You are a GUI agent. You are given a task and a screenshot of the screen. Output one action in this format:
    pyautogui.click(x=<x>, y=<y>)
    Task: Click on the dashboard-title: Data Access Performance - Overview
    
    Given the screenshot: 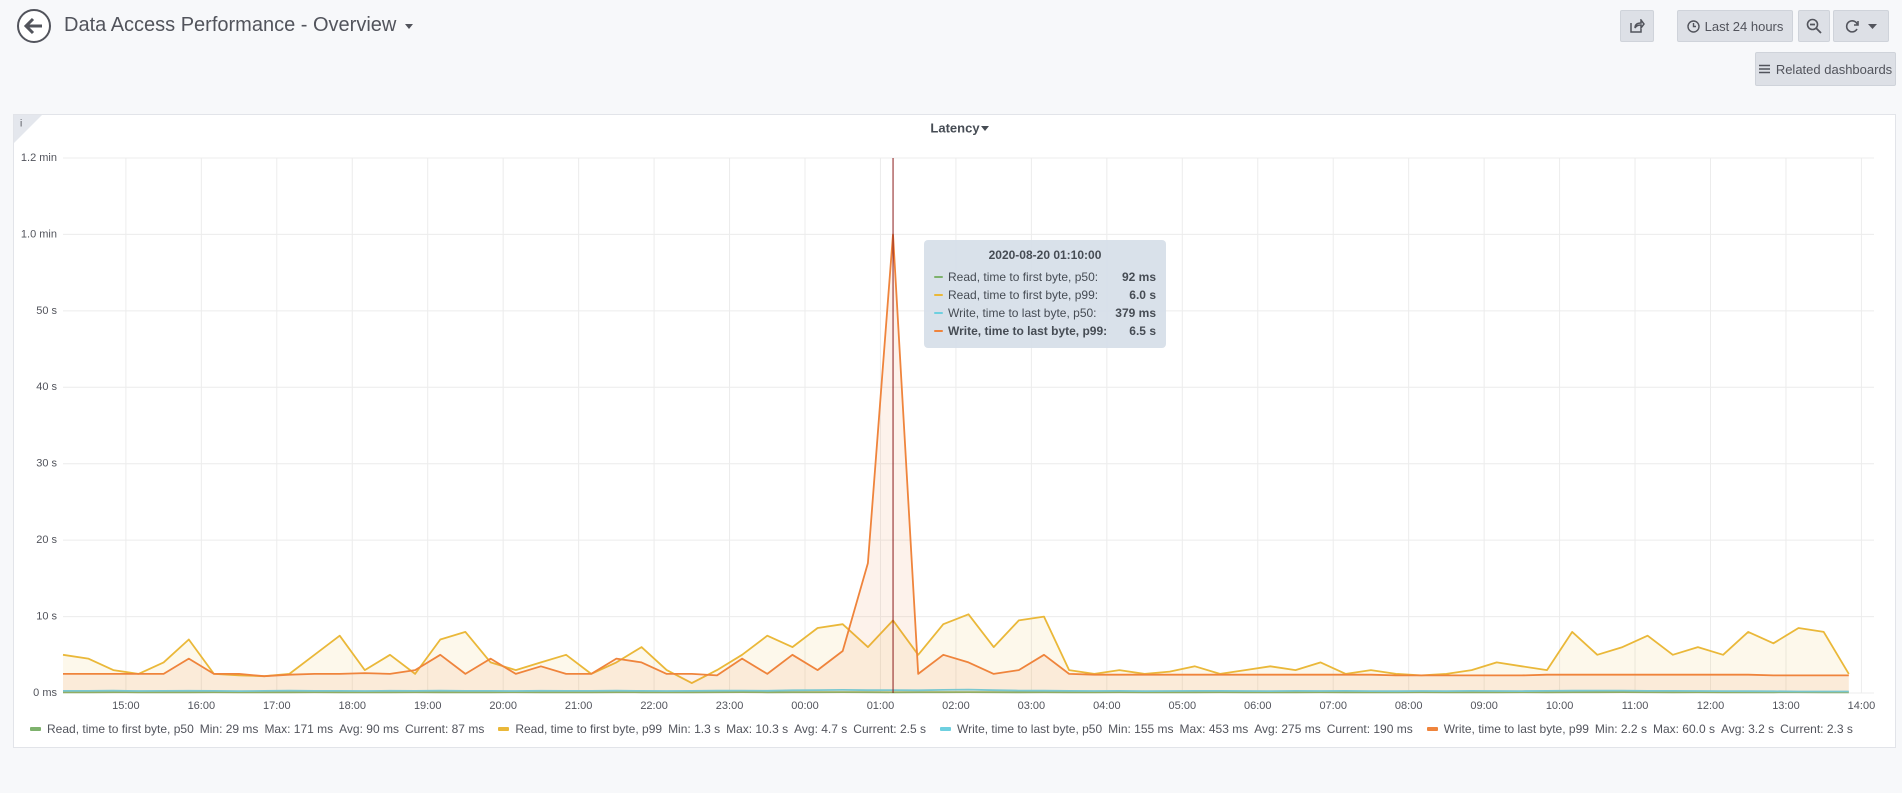 What is the action you would take?
    pyautogui.click(x=239, y=25)
    